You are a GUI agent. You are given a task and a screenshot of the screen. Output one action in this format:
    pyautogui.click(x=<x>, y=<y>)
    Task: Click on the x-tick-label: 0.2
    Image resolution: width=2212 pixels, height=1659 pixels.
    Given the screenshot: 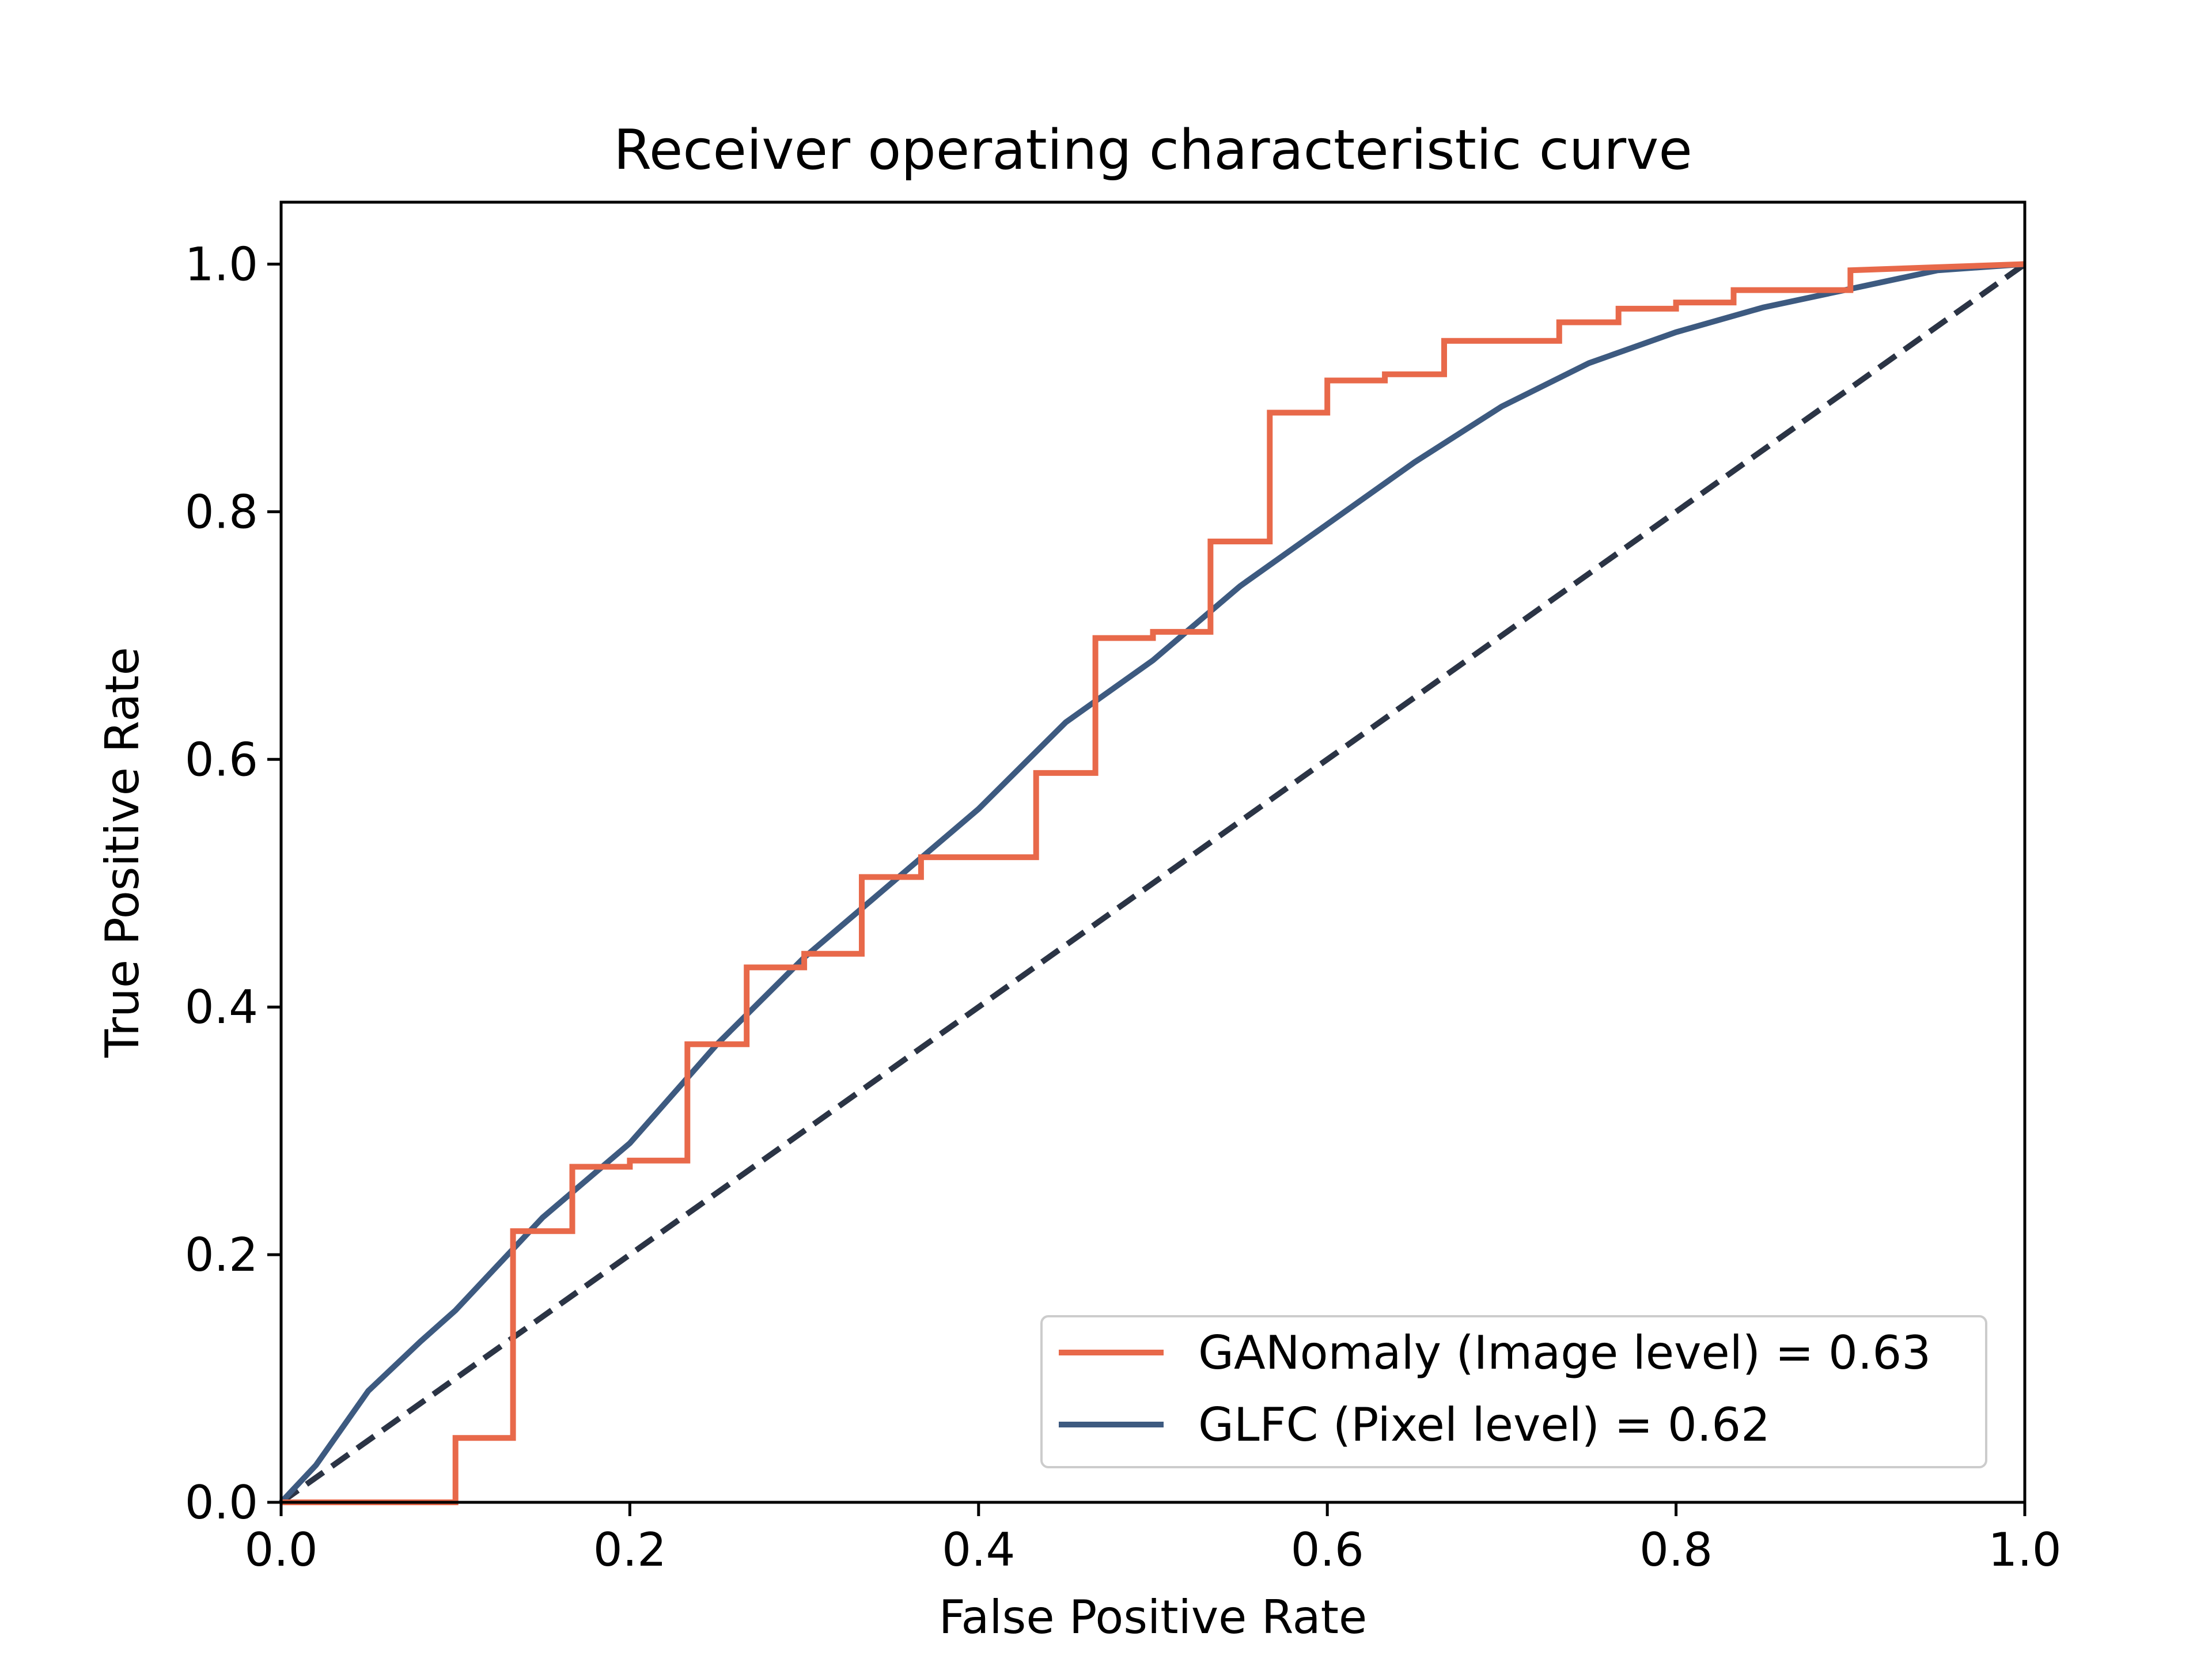 What is the action you would take?
    pyautogui.click(x=629, y=1550)
    